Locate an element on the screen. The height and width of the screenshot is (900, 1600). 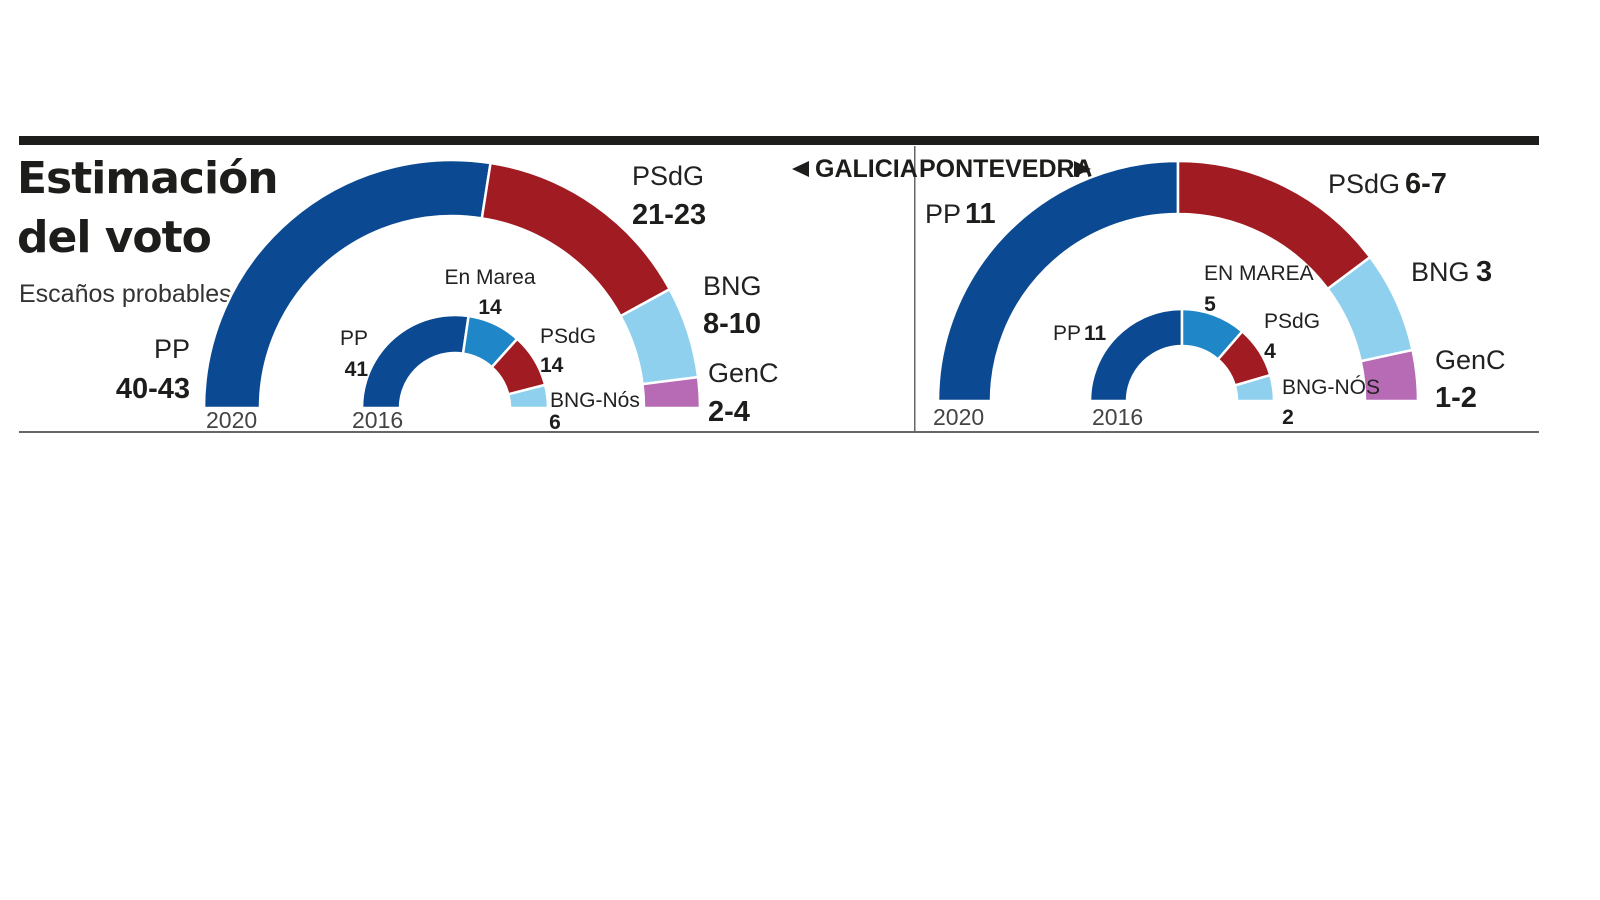
nav-galicia-label: GALICIA is located at coordinates (866, 169).